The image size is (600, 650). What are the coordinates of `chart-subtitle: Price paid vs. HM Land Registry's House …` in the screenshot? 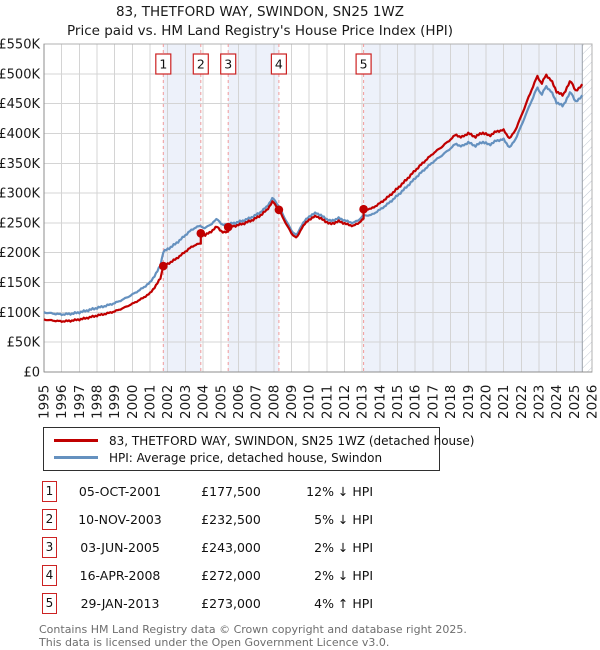 It's located at (260, 31).